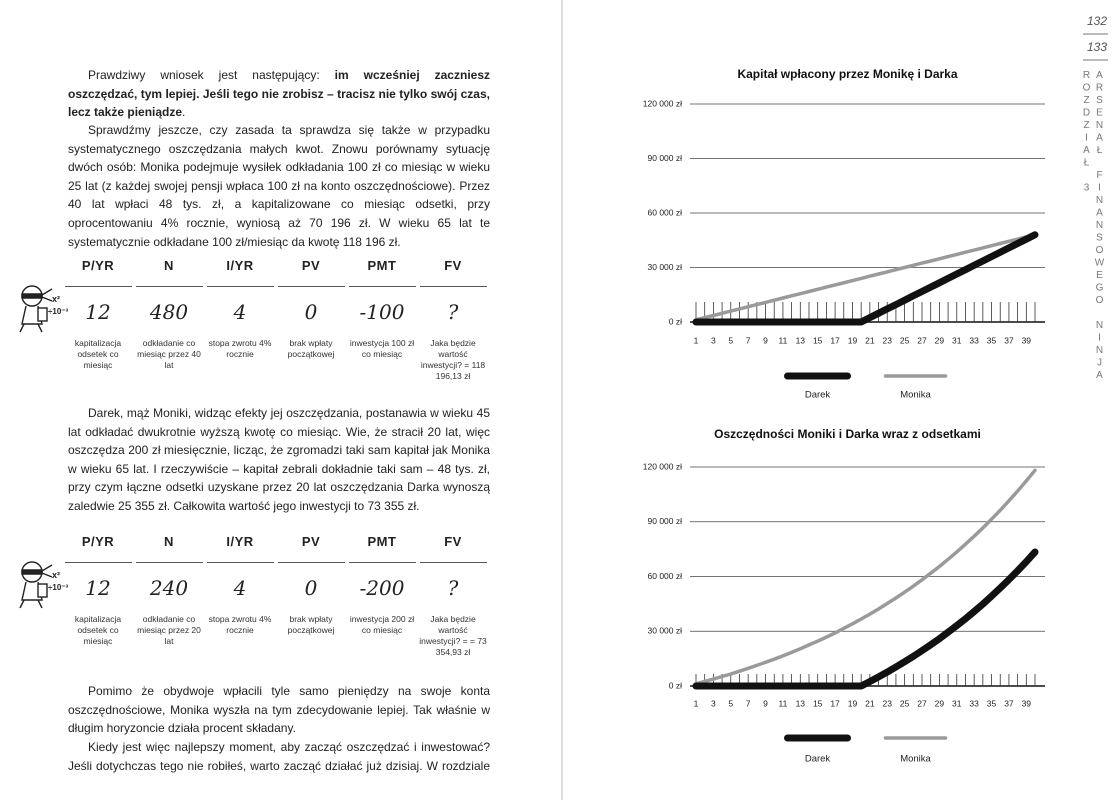 This screenshot has height=800, width=1120. I want to click on chapter-label: ROZDZIAŁ 3, so click(1086, 132).